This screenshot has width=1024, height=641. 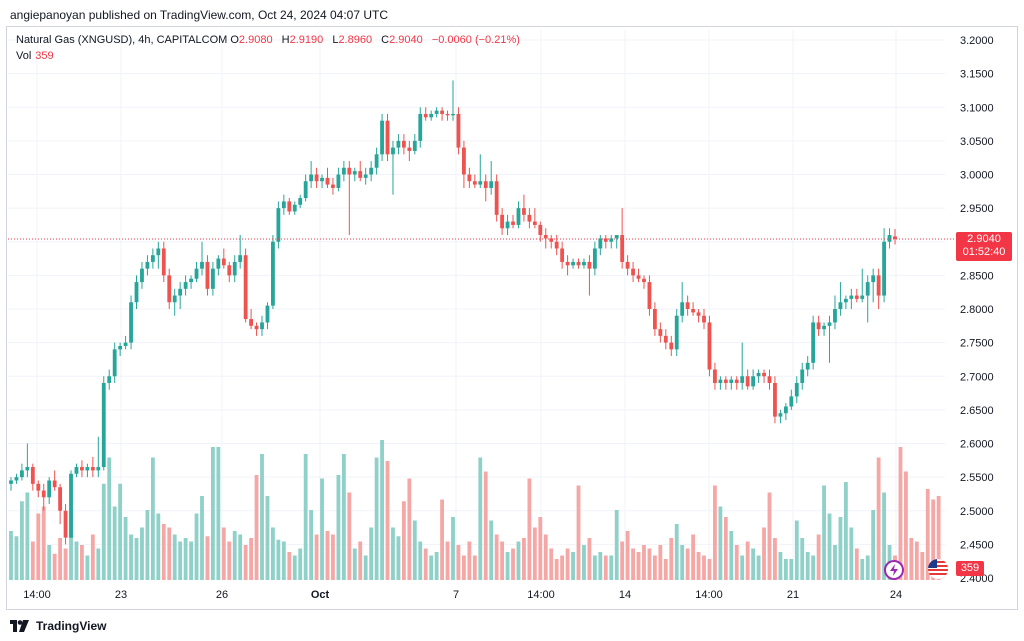 I want to click on y-tick-label: 3.0000, so click(x=977, y=176).